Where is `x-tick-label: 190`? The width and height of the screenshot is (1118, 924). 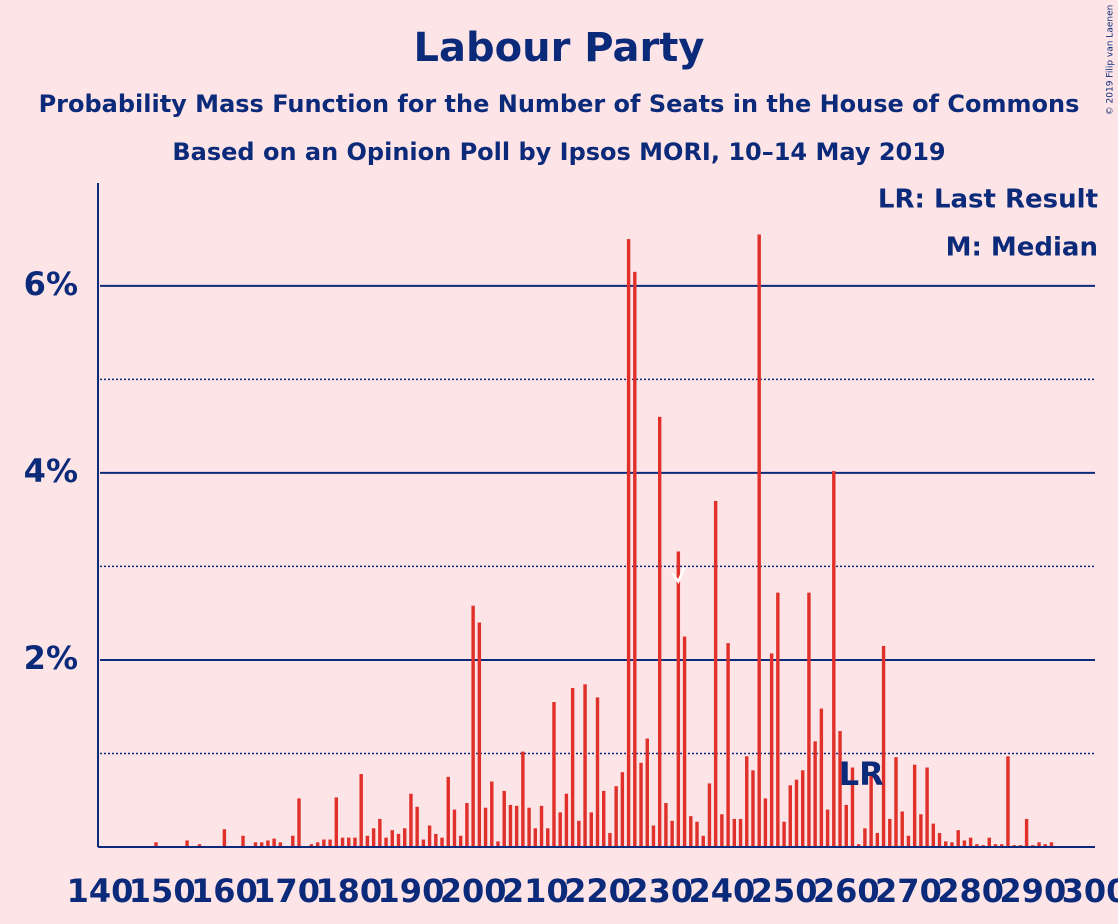 x-tick-label: 190 is located at coordinates (411, 891).